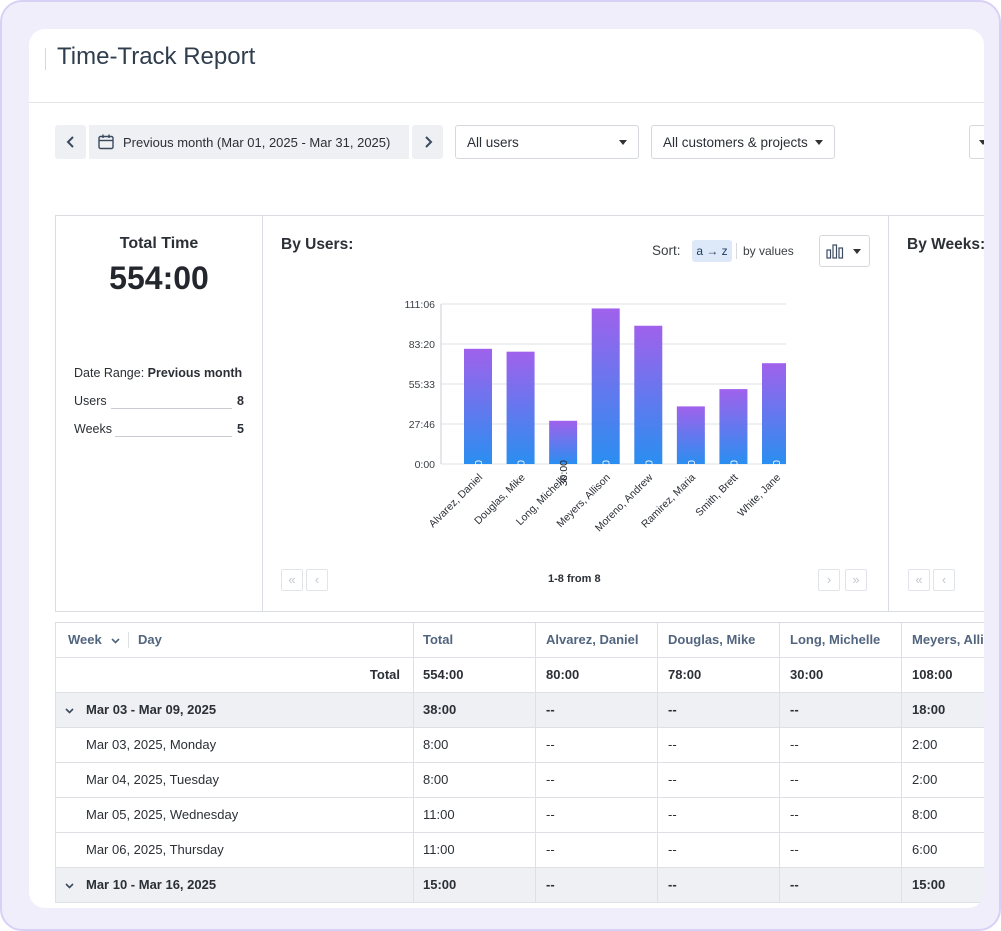  Describe the element at coordinates (151, 744) in the screenshot. I see `day-label: Mar 03, 2025, Monday` at that location.